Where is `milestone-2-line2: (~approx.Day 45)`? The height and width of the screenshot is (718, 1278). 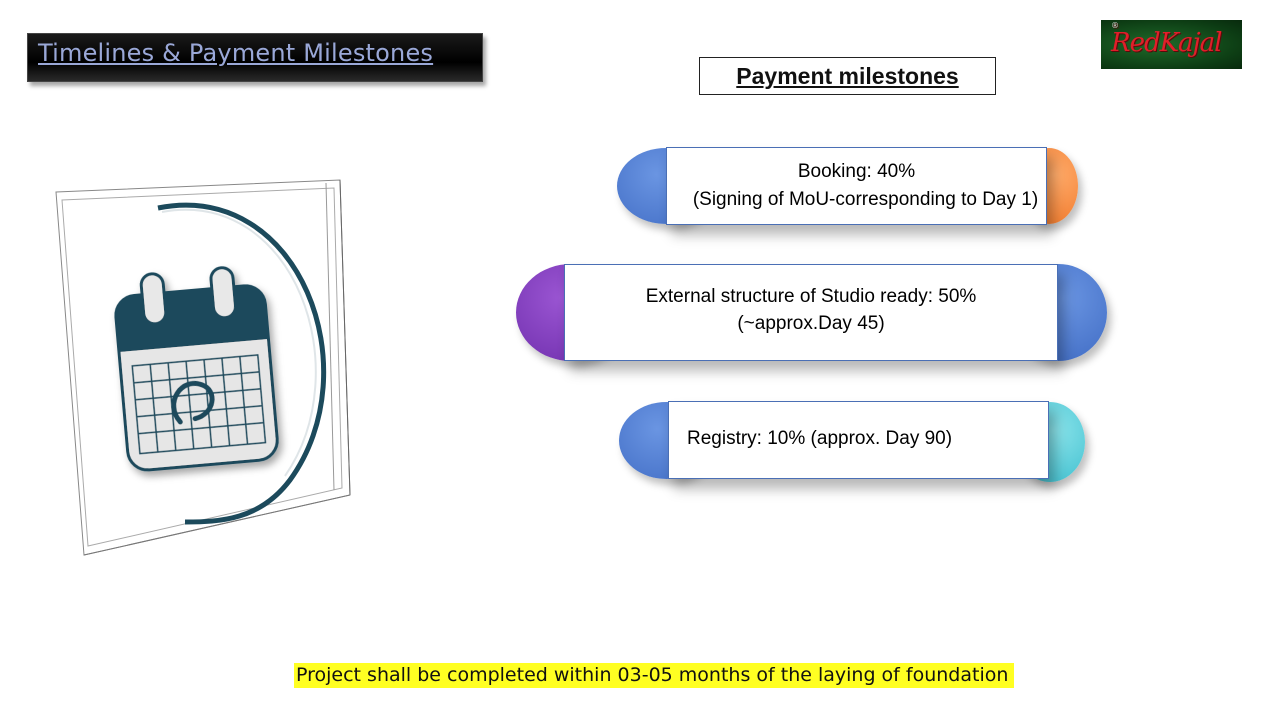 milestone-2-line2: (~approx.Day 45) is located at coordinates (811, 323).